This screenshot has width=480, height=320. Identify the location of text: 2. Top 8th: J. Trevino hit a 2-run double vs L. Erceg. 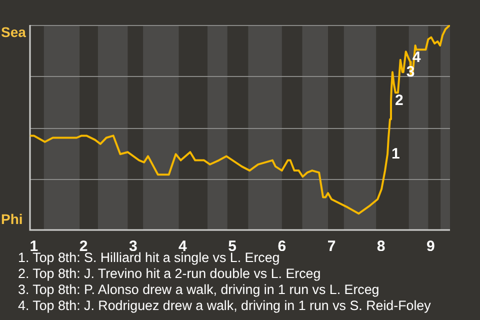
(170, 274).